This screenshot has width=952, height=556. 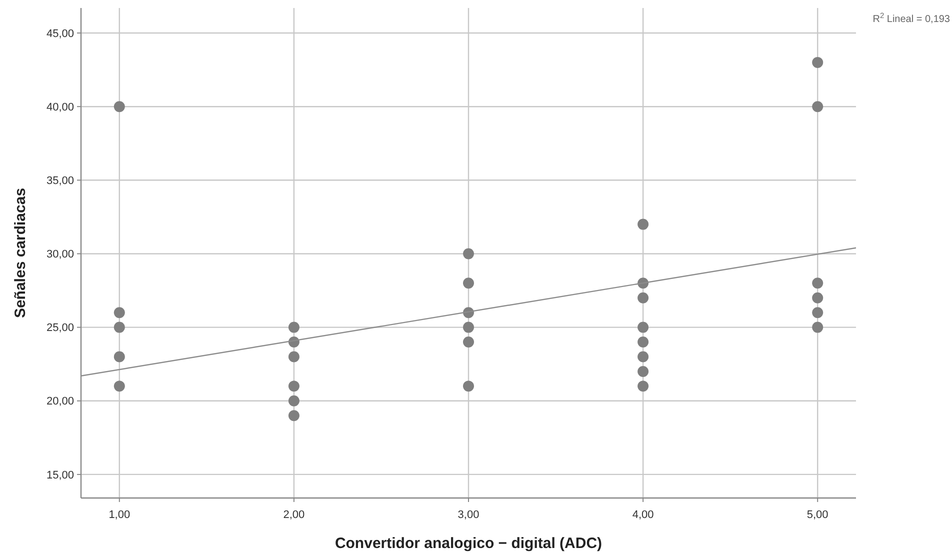 What do you see at coordinates (60, 254) in the screenshot?
I see `y-tick-label: 30,00` at bounding box center [60, 254].